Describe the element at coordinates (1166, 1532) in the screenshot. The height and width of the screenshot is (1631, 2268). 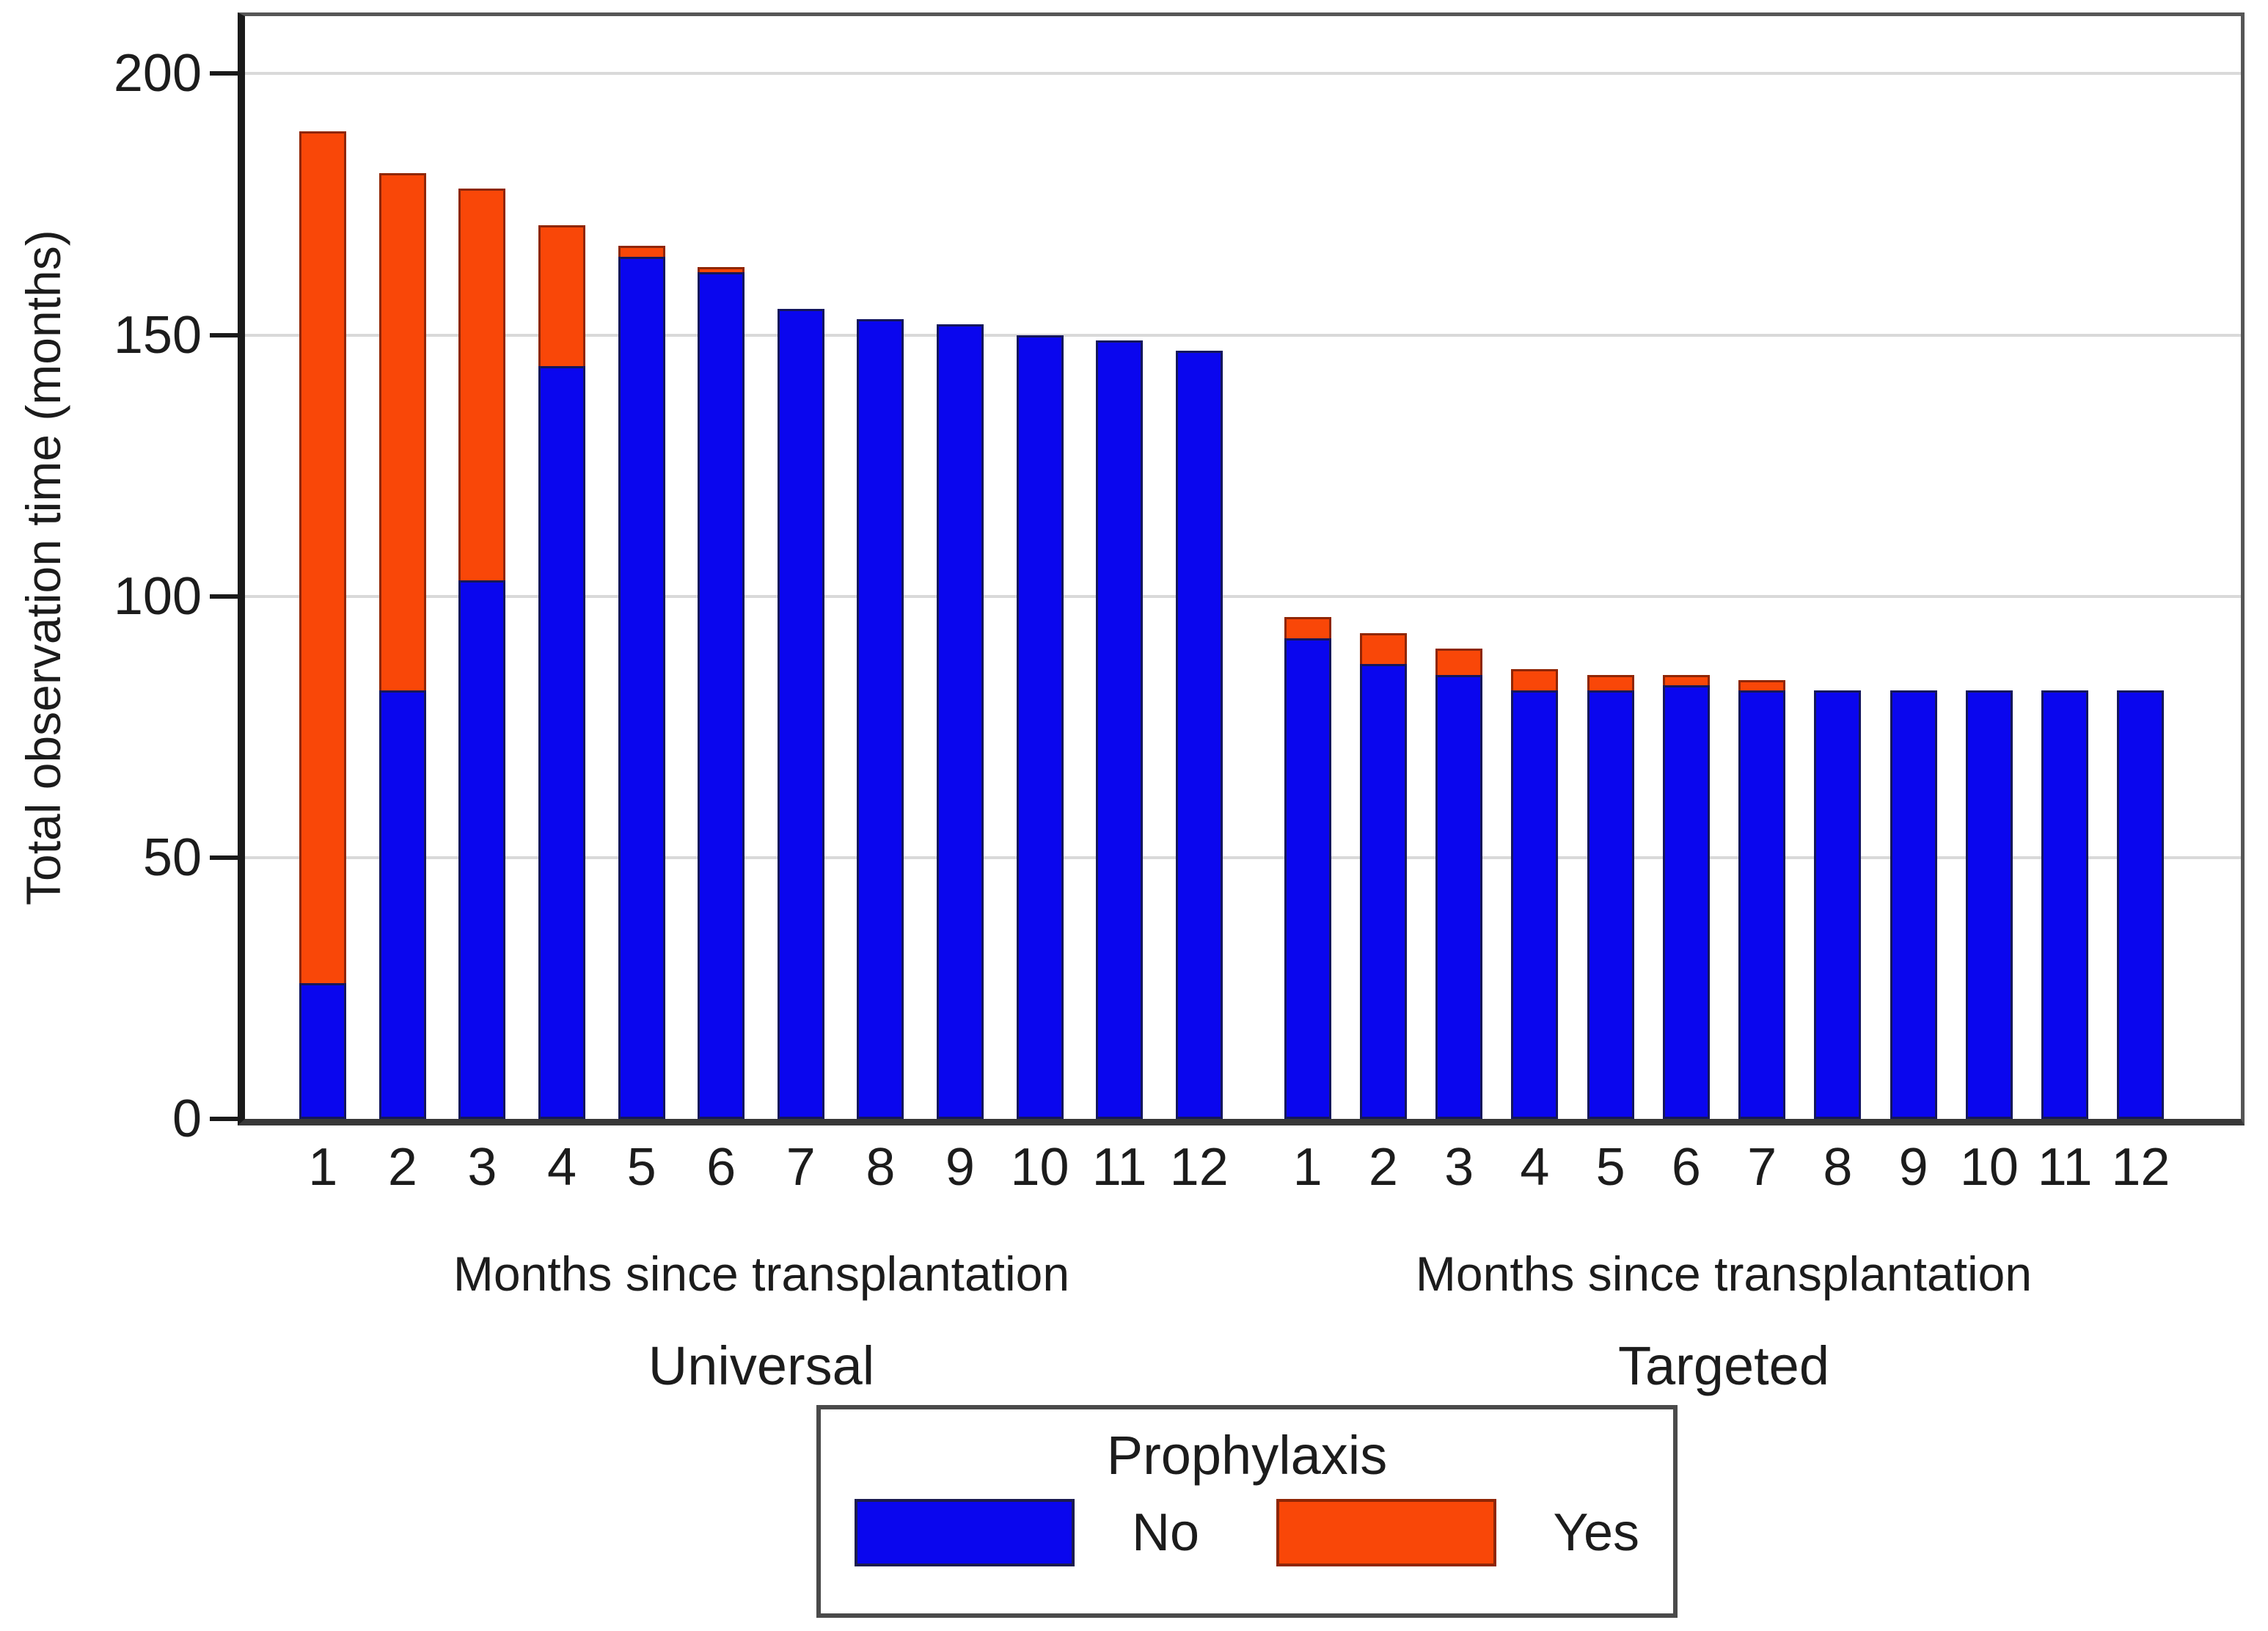
I see `legend-label-no: No` at that location.